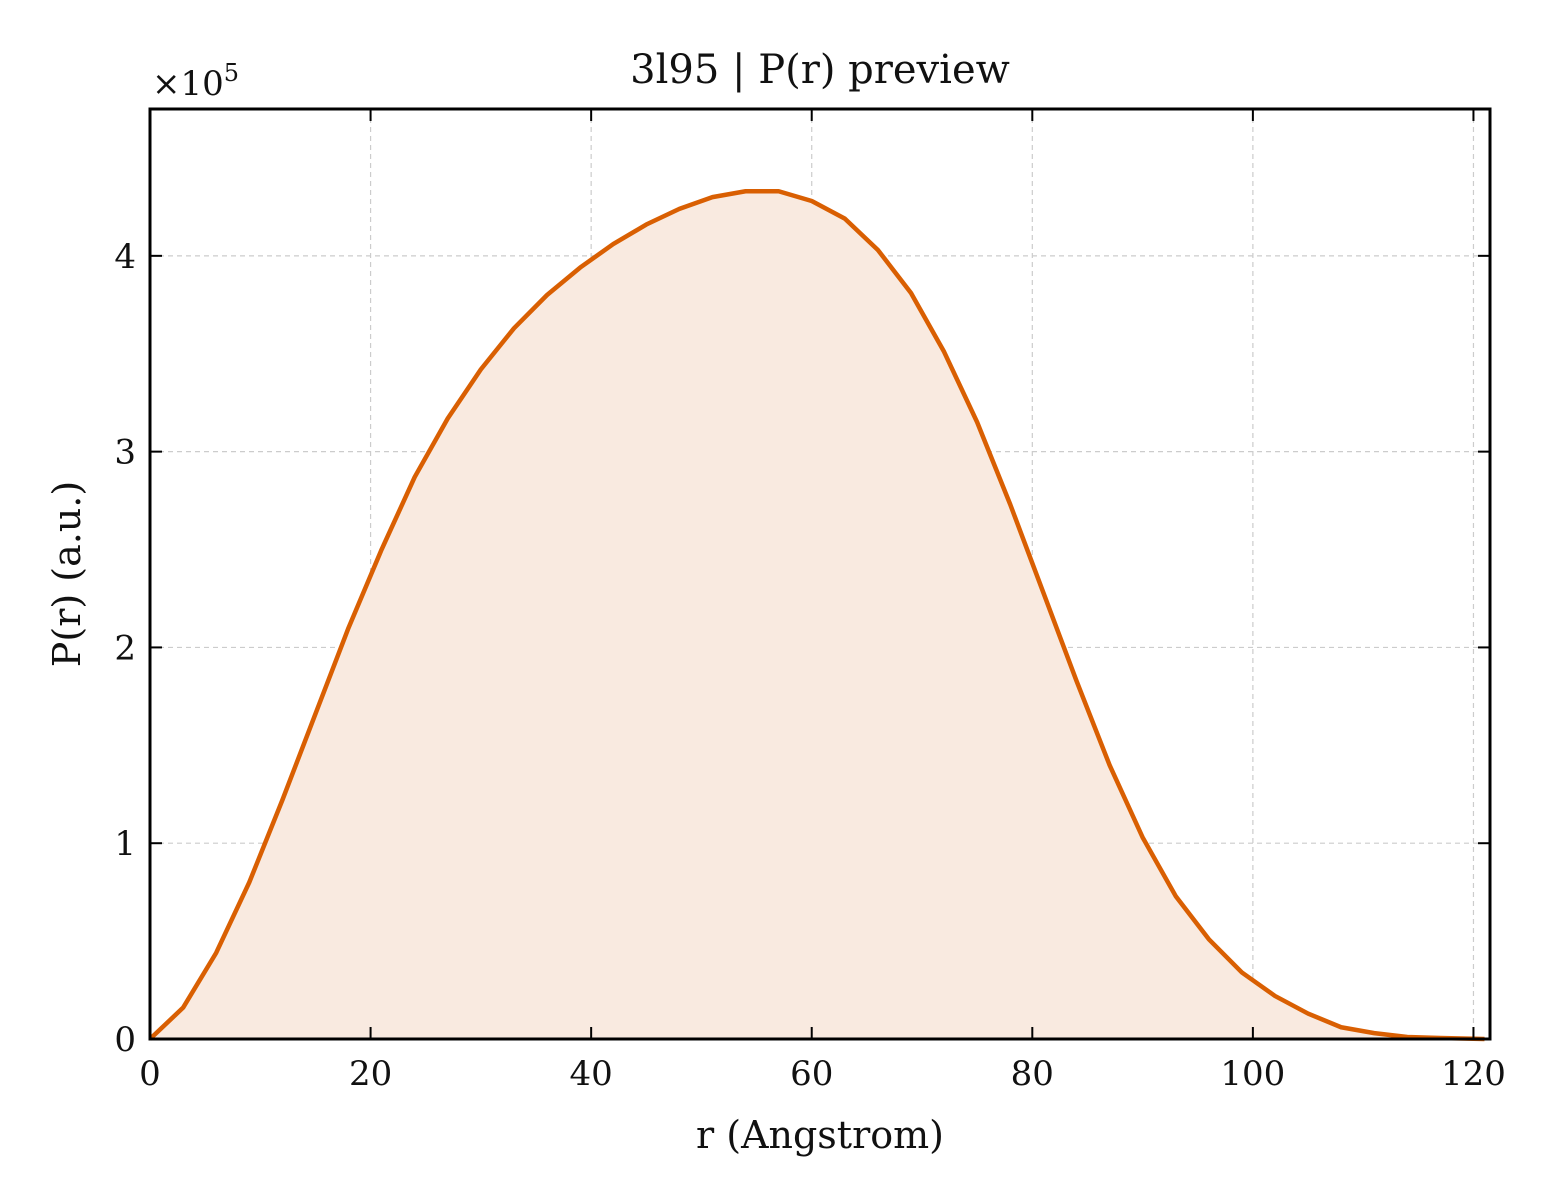 The image size is (1560, 1200). Describe the element at coordinates (125, 257) in the screenshot. I see `y-tick-label: 4` at that location.